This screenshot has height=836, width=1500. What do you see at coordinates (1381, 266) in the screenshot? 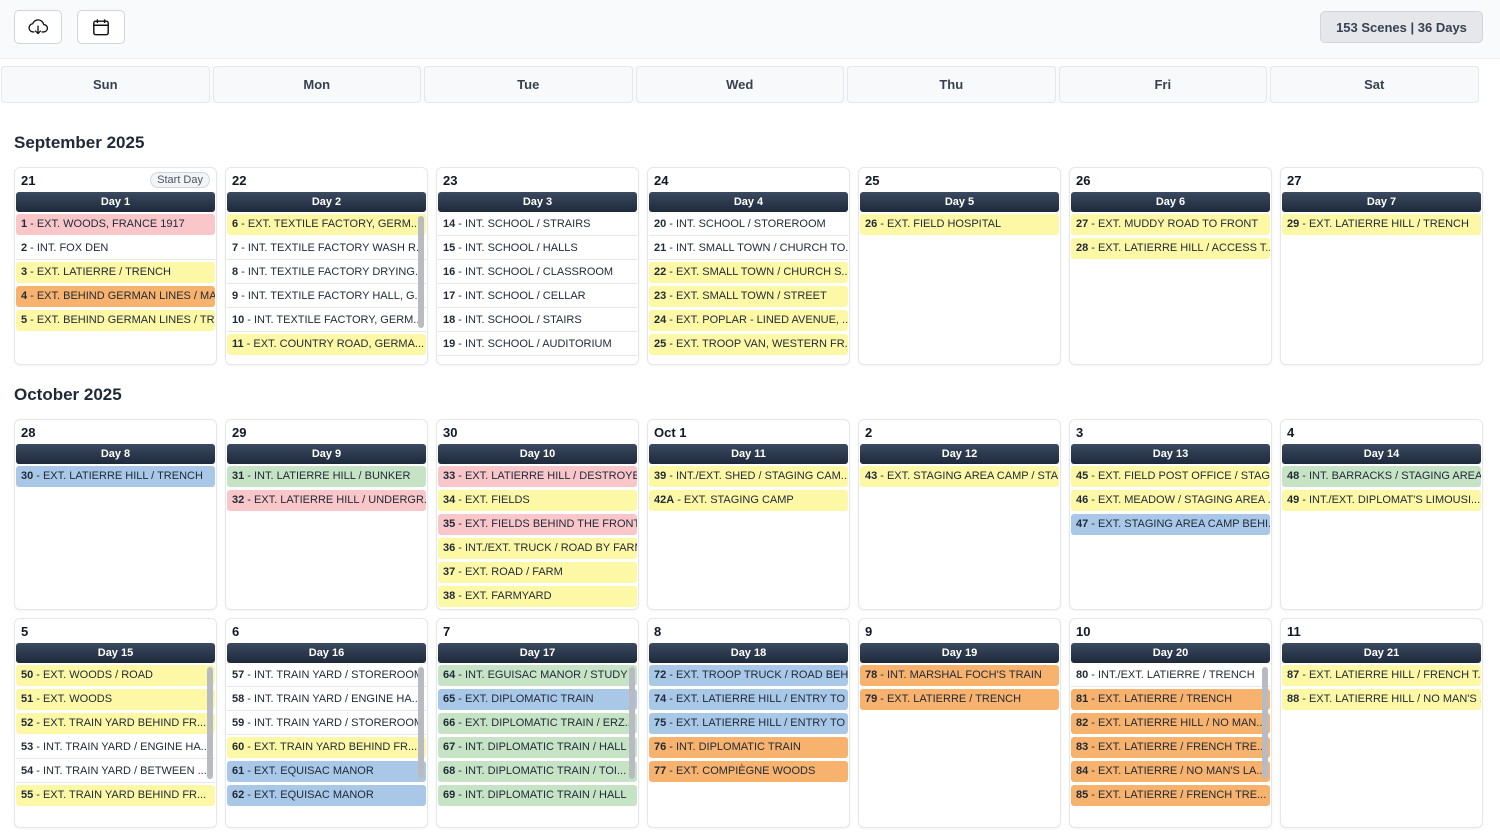
I see `day-cell: 27 Day 7 29- EXT. LATIERRE HILL / TRENCH` at bounding box center [1381, 266].